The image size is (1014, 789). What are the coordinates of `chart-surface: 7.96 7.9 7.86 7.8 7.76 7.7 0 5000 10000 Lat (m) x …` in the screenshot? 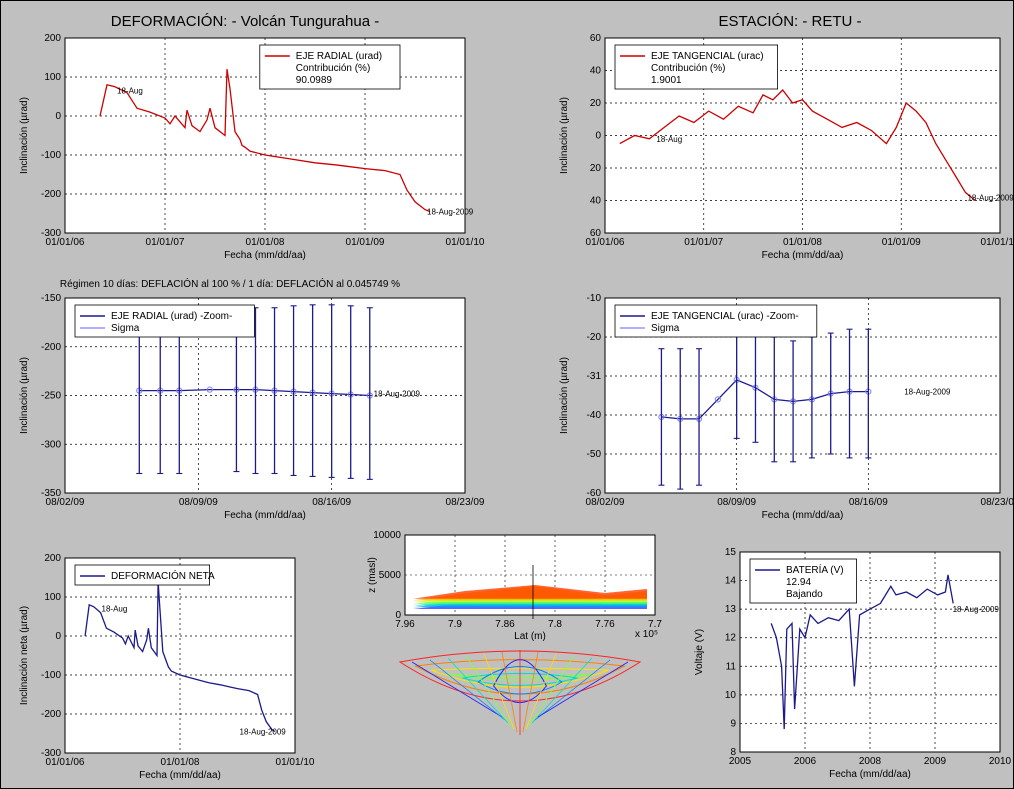 It's located at (514, 632).